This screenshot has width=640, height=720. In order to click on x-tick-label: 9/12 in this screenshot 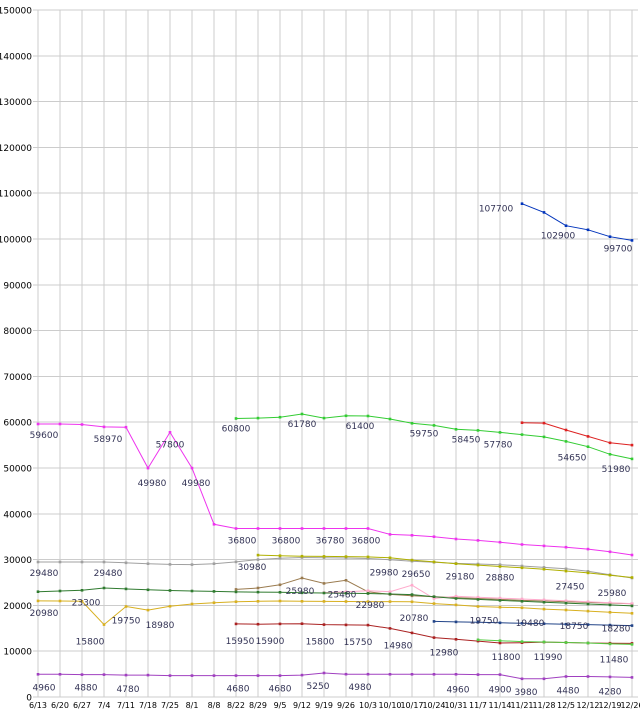, I will do `click(302, 705)`.